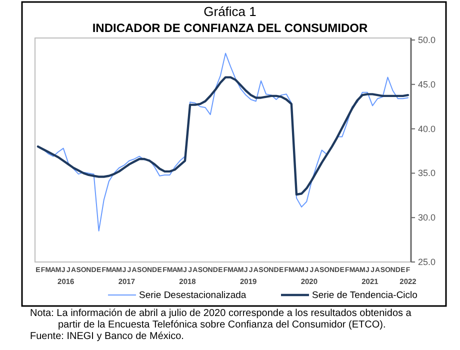  Describe the element at coordinates (427, 84) in the screenshot. I see `y-tick-label: 45.0` at that location.